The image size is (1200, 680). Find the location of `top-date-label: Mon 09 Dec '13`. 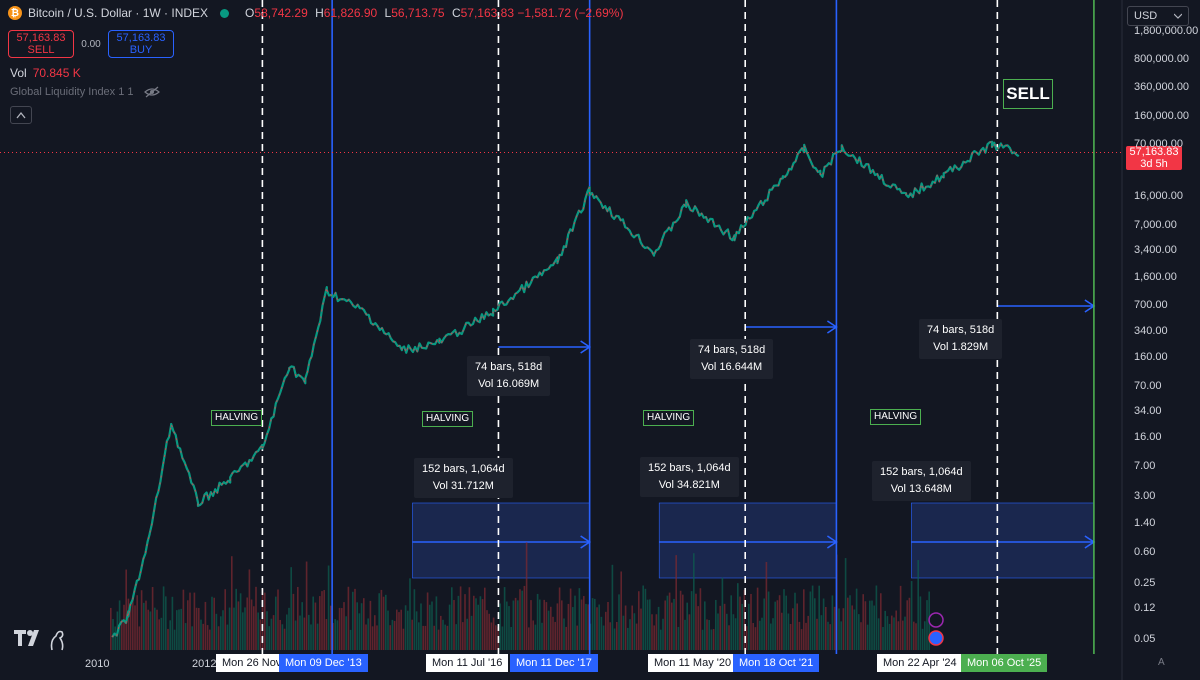

top-date-label: Mon 09 Dec '13 is located at coordinates (323, 663).